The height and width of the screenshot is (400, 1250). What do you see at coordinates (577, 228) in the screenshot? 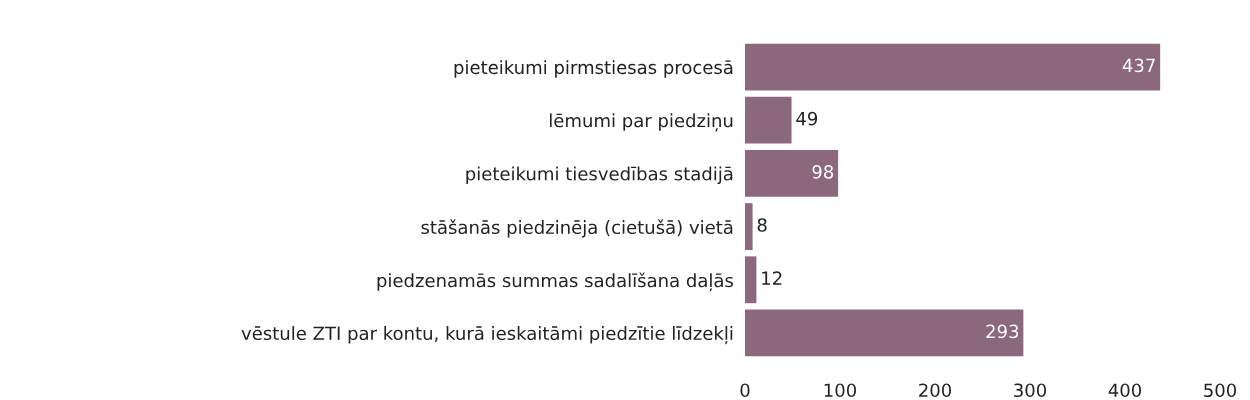
I see `y-tick-label: stāšanās piedzinēja (cietušā) vietā` at bounding box center [577, 228].